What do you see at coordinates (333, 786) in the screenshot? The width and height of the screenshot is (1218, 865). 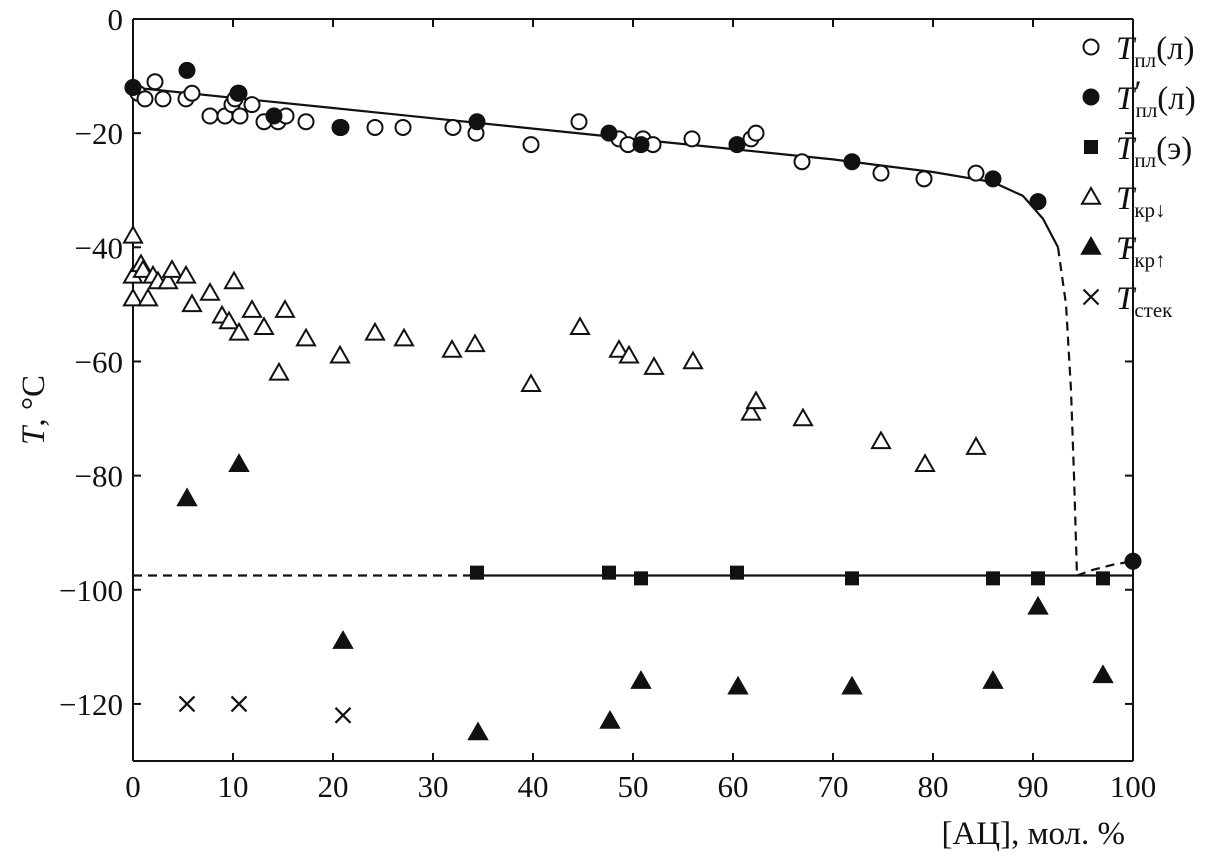 I see `x-tick-label: 20` at bounding box center [333, 786].